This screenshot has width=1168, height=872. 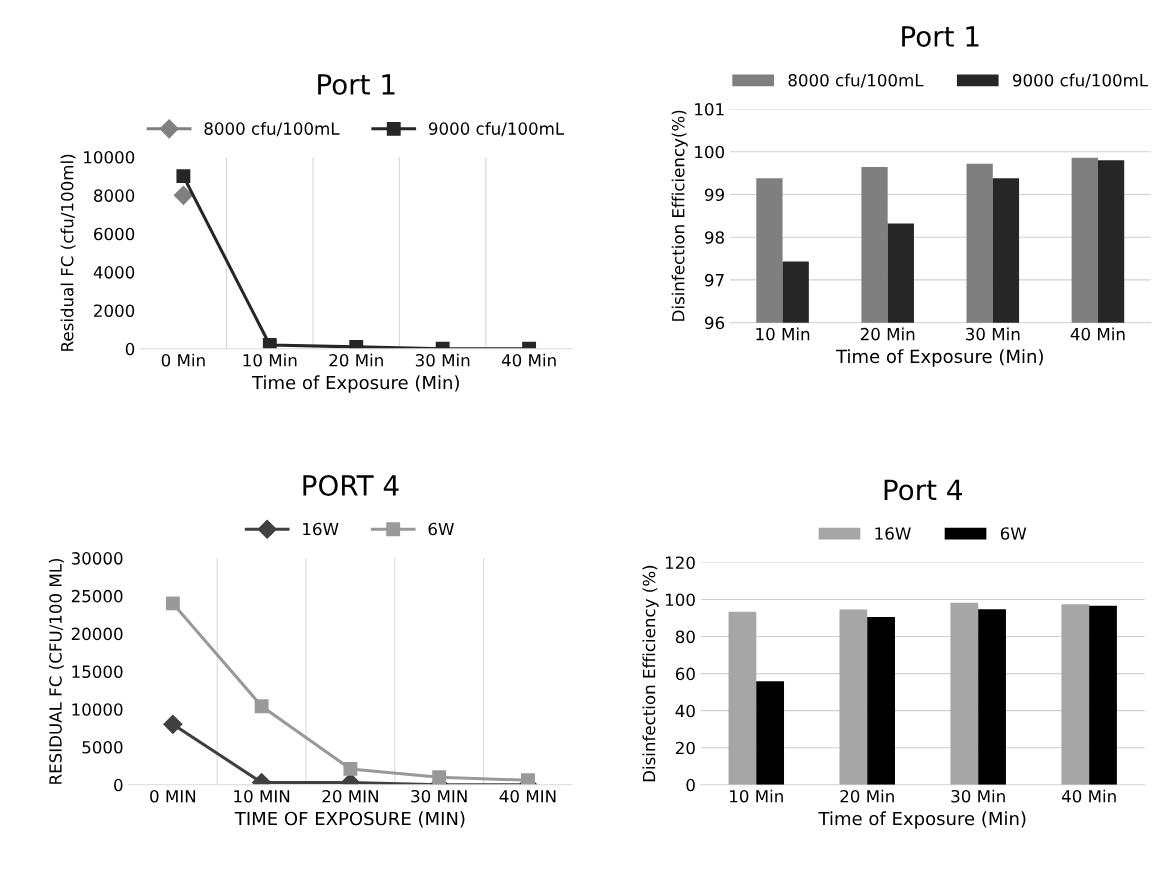 What do you see at coordinates (56, 671) in the screenshot?
I see `y-axis-title: RESIDUAL FC (CFU/100 ML)` at bounding box center [56, 671].